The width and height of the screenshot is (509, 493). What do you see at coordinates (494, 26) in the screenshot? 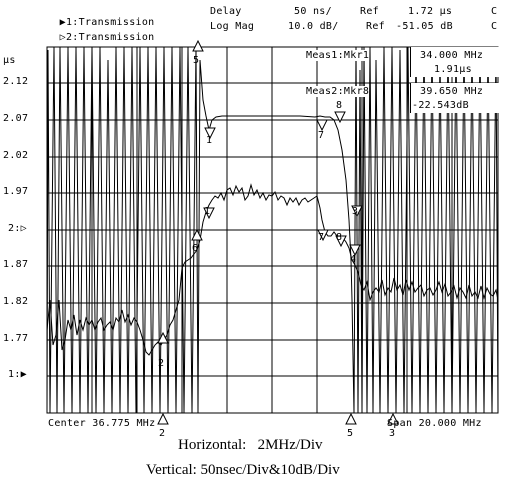
I see `channel2-flag: C` at bounding box center [494, 26].